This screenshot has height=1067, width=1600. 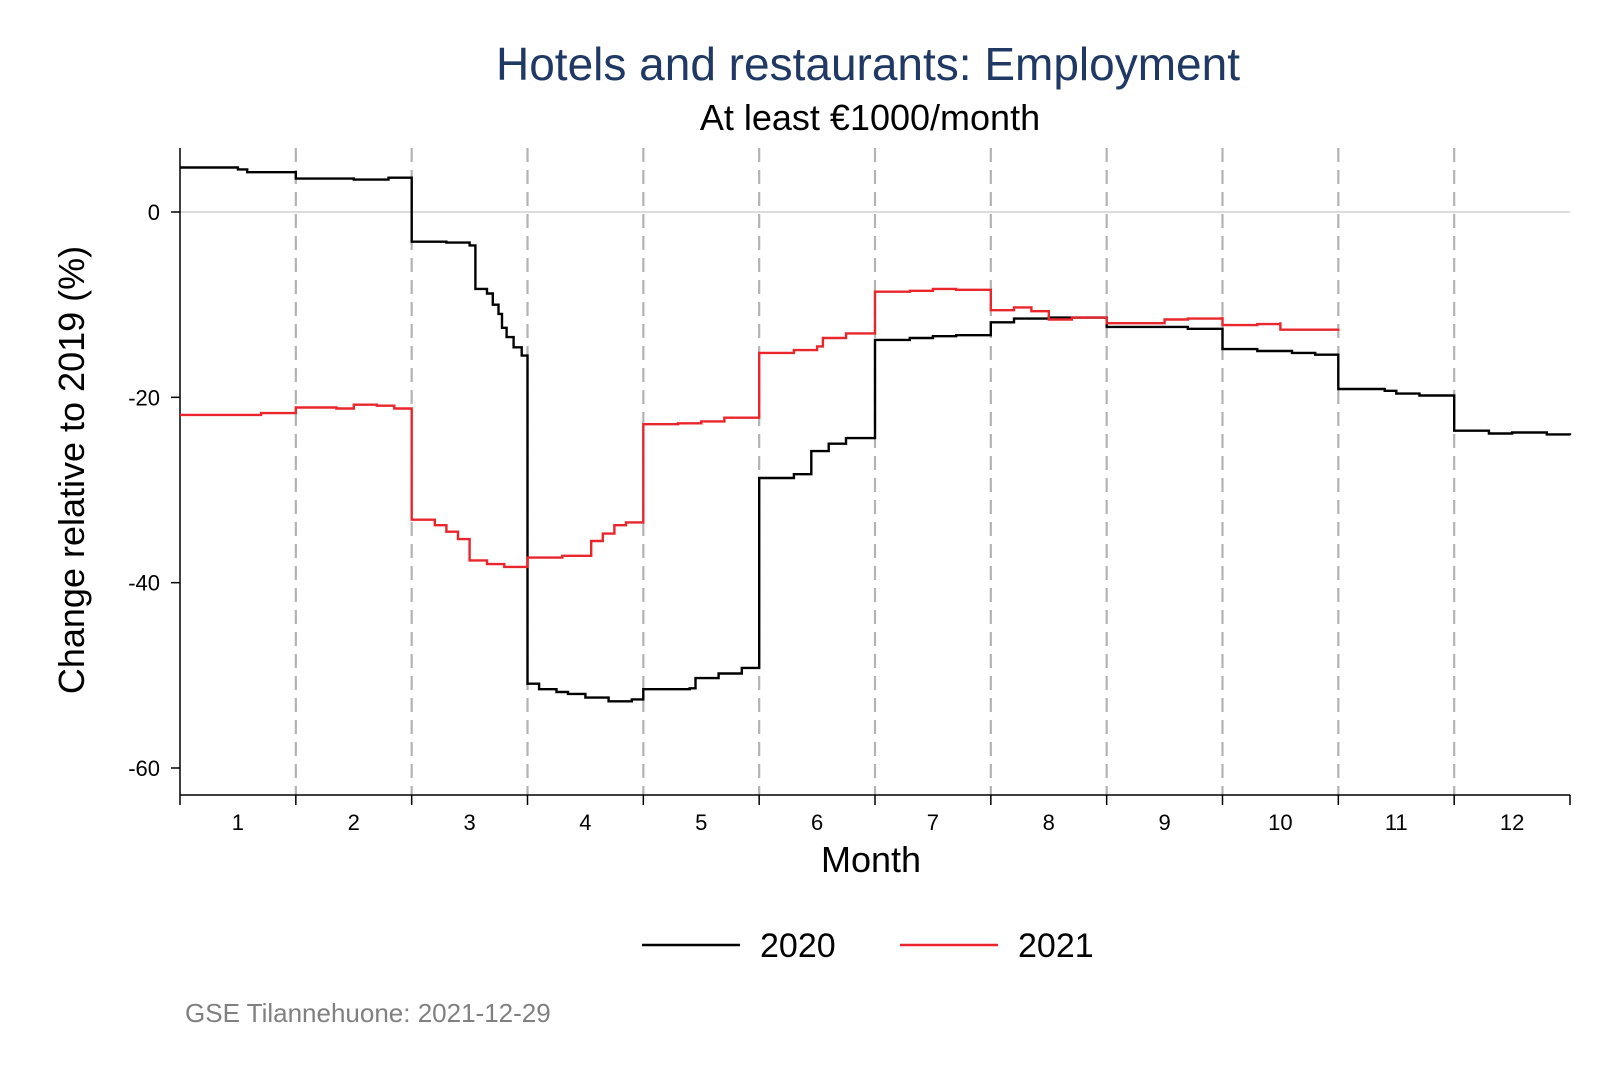 What do you see at coordinates (154, 212) in the screenshot?
I see `y-tick-label: 0` at bounding box center [154, 212].